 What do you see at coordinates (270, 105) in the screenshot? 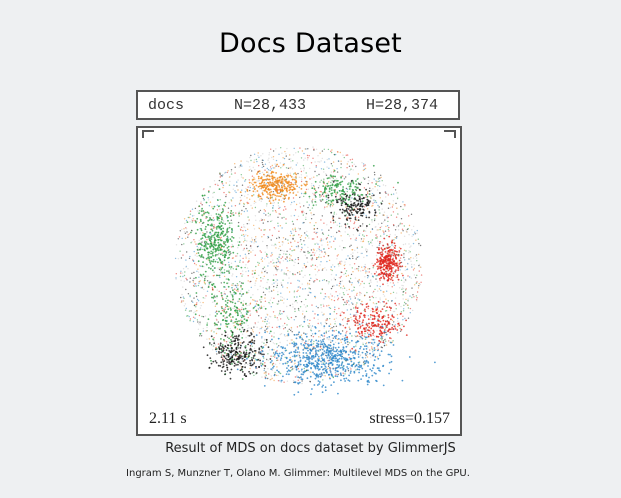
I see `n-count-label: N=28,433` at bounding box center [270, 105].